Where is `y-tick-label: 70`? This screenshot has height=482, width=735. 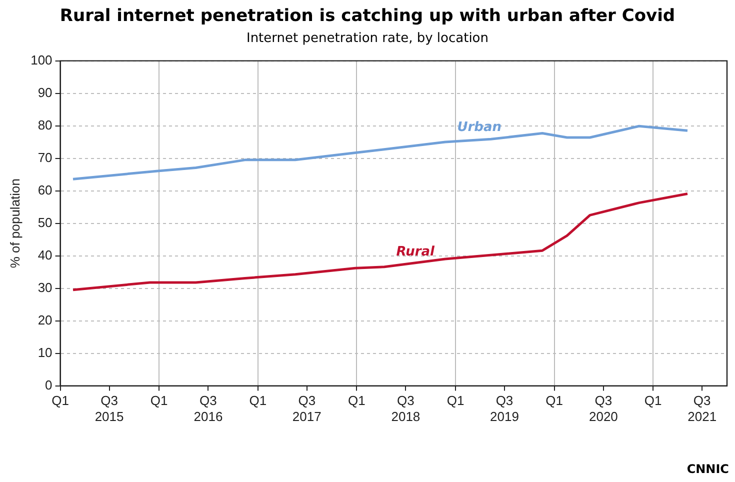
y-tick-label: 70 is located at coordinates (45, 157).